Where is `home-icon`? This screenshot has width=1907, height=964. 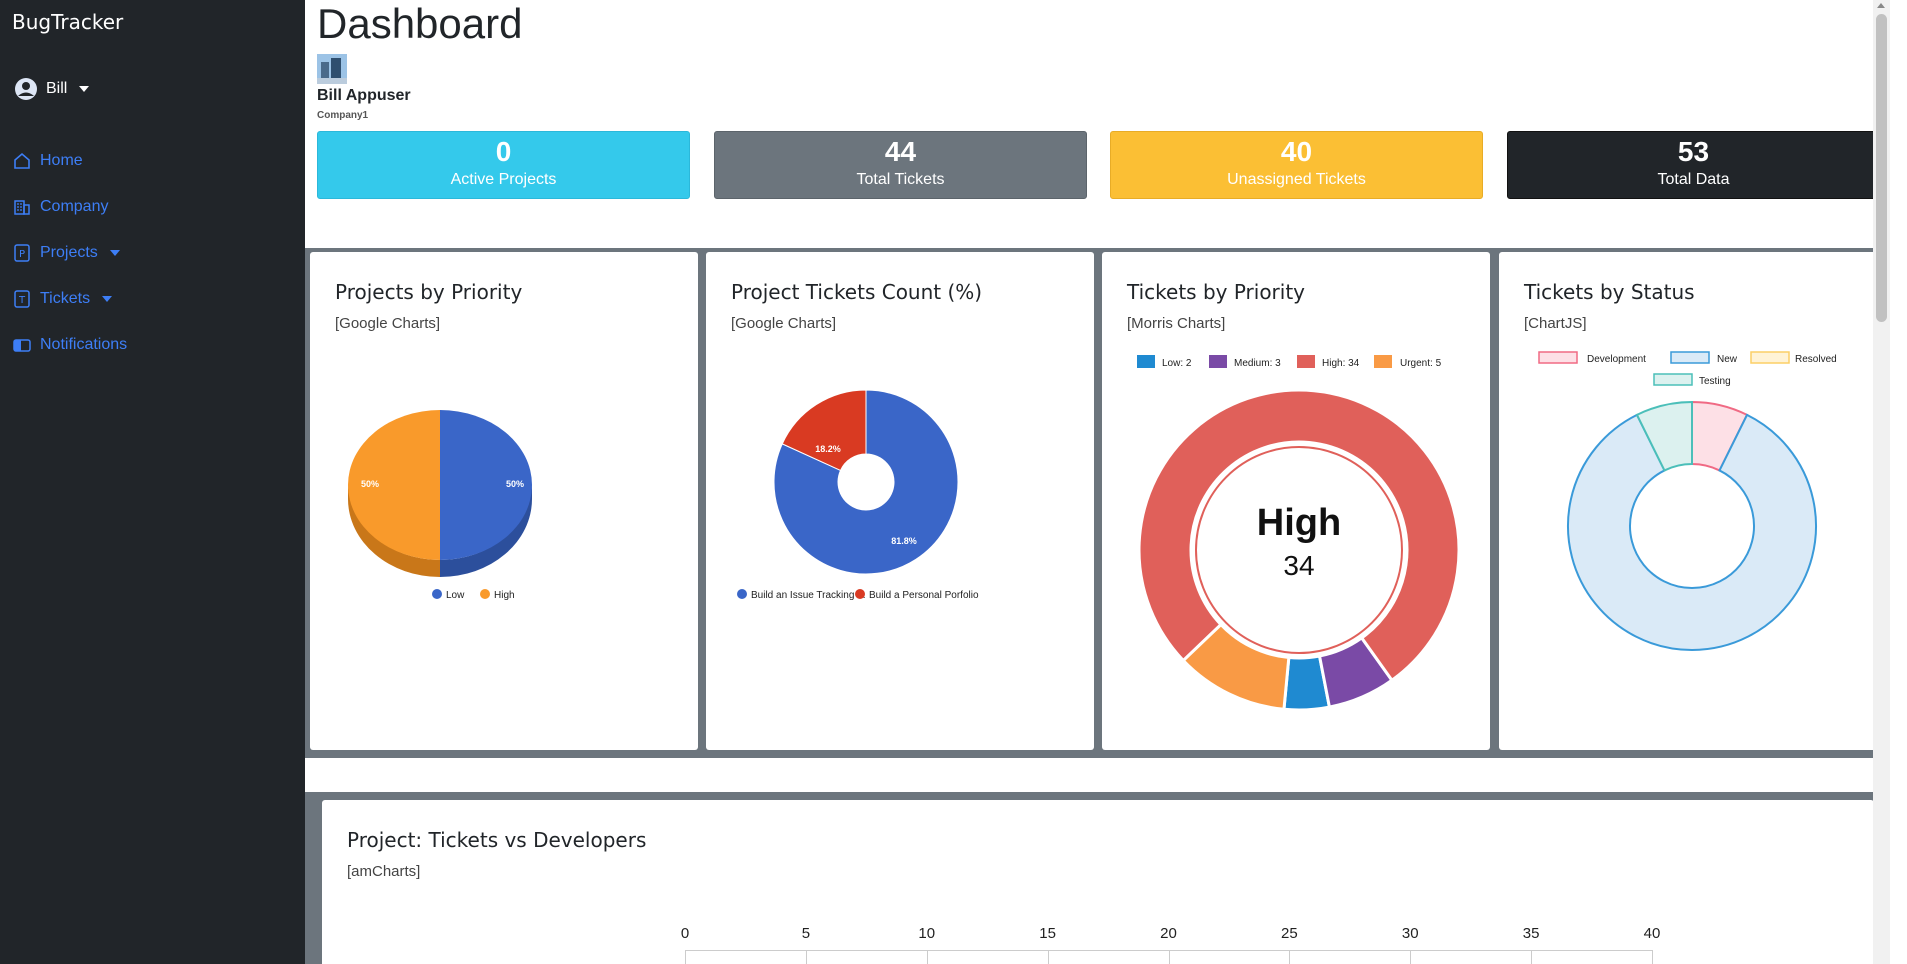 home-icon is located at coordinates (22, 160).